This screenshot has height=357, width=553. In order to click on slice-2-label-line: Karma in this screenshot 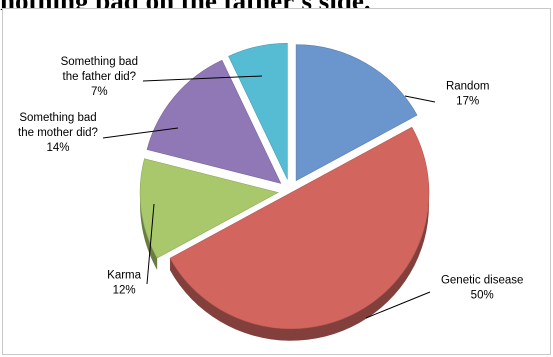, I will do `click(124, 276)`.